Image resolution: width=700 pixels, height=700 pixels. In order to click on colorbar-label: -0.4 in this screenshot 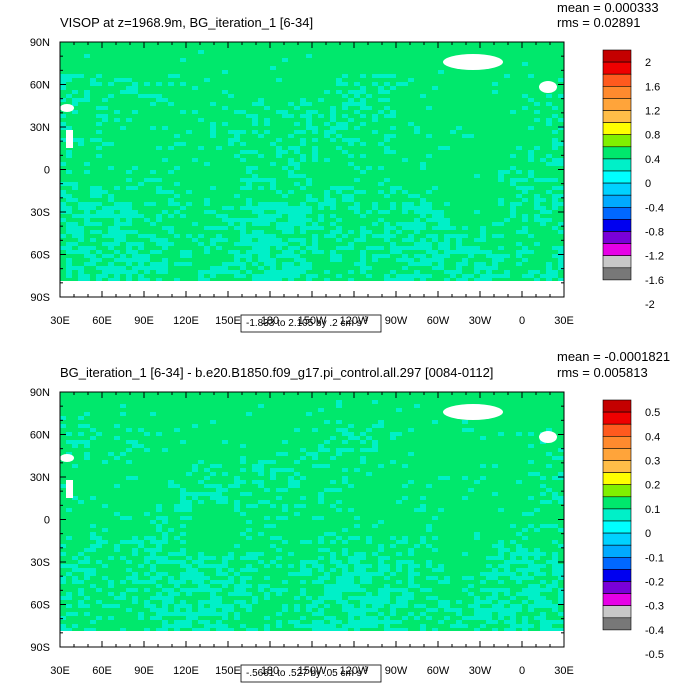, I will do `click(654, 631)`.